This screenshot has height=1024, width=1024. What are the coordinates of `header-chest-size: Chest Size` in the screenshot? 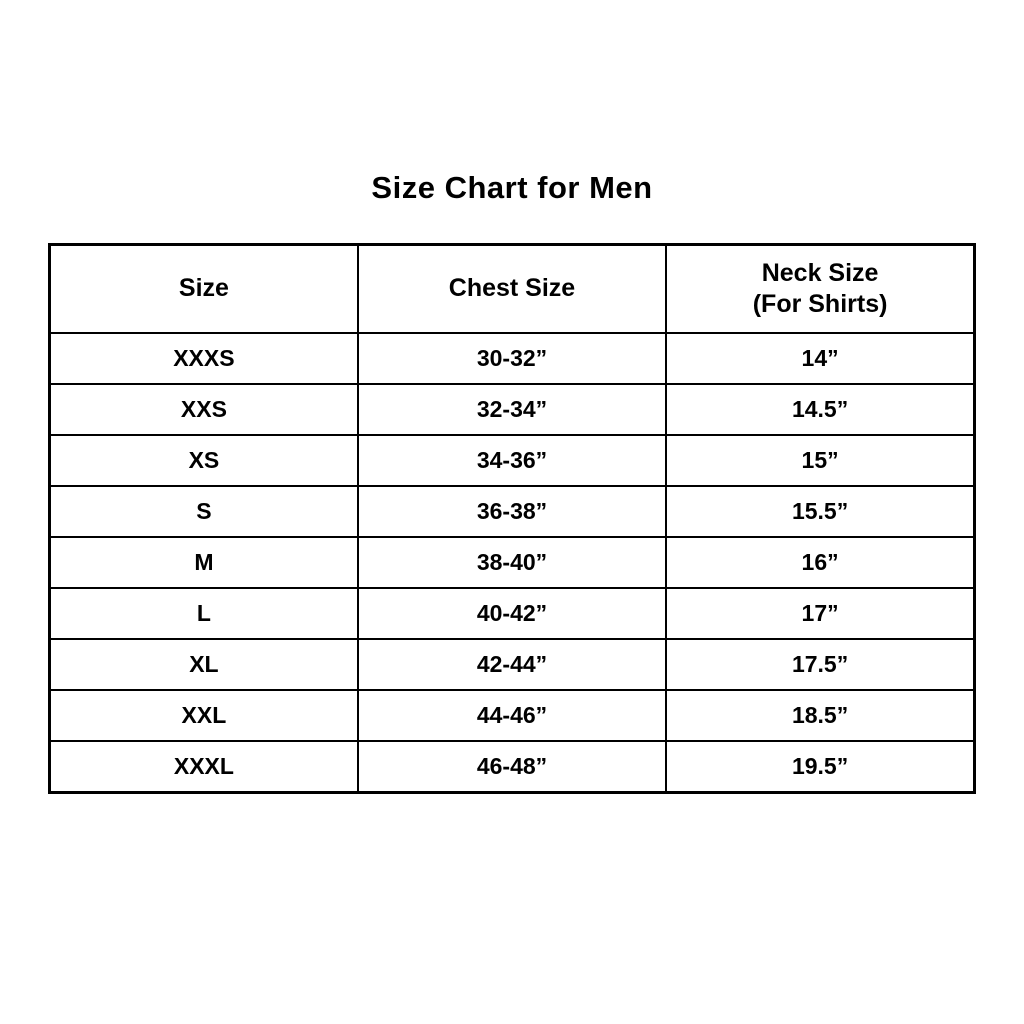 It's located at (512, 288).